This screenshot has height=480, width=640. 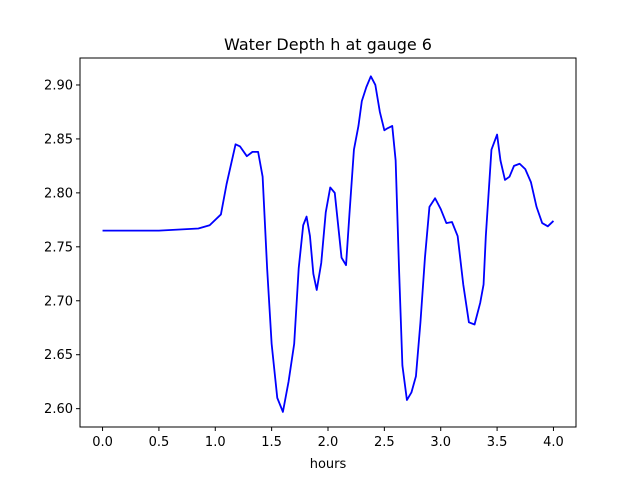 I want to click on x-tick-label: 2.0, so click(x=328, y=442).